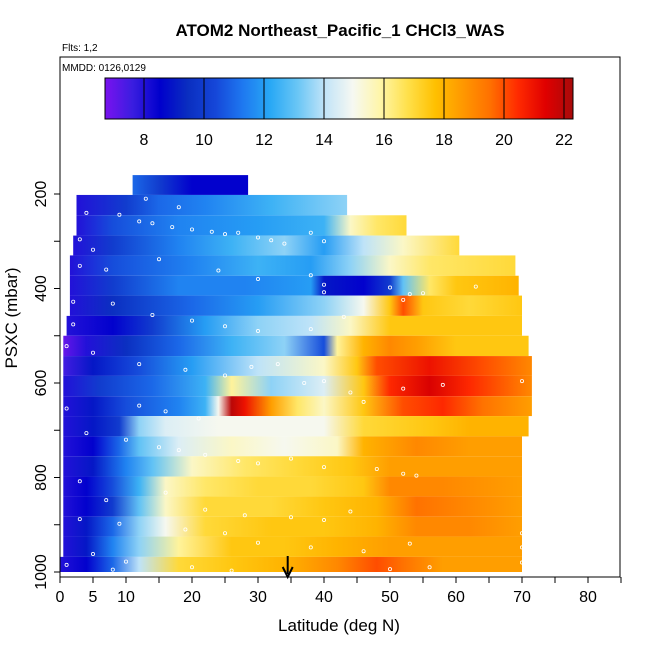 The image size is (650, 650). Describe the element at coordinates (522, 597) in the screenshot. I see `x-tick-label: 70` at that location.